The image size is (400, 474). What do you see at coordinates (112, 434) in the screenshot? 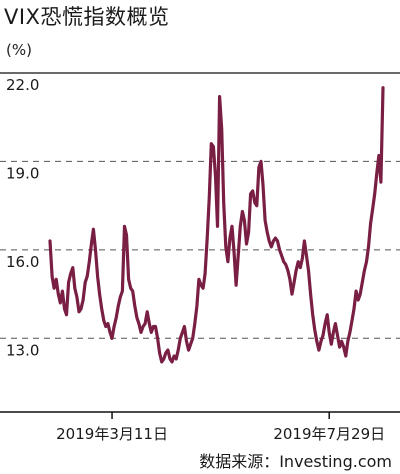
I see `x-tick-label-1: 2019年3月11日` at bounding box center [112, 434].